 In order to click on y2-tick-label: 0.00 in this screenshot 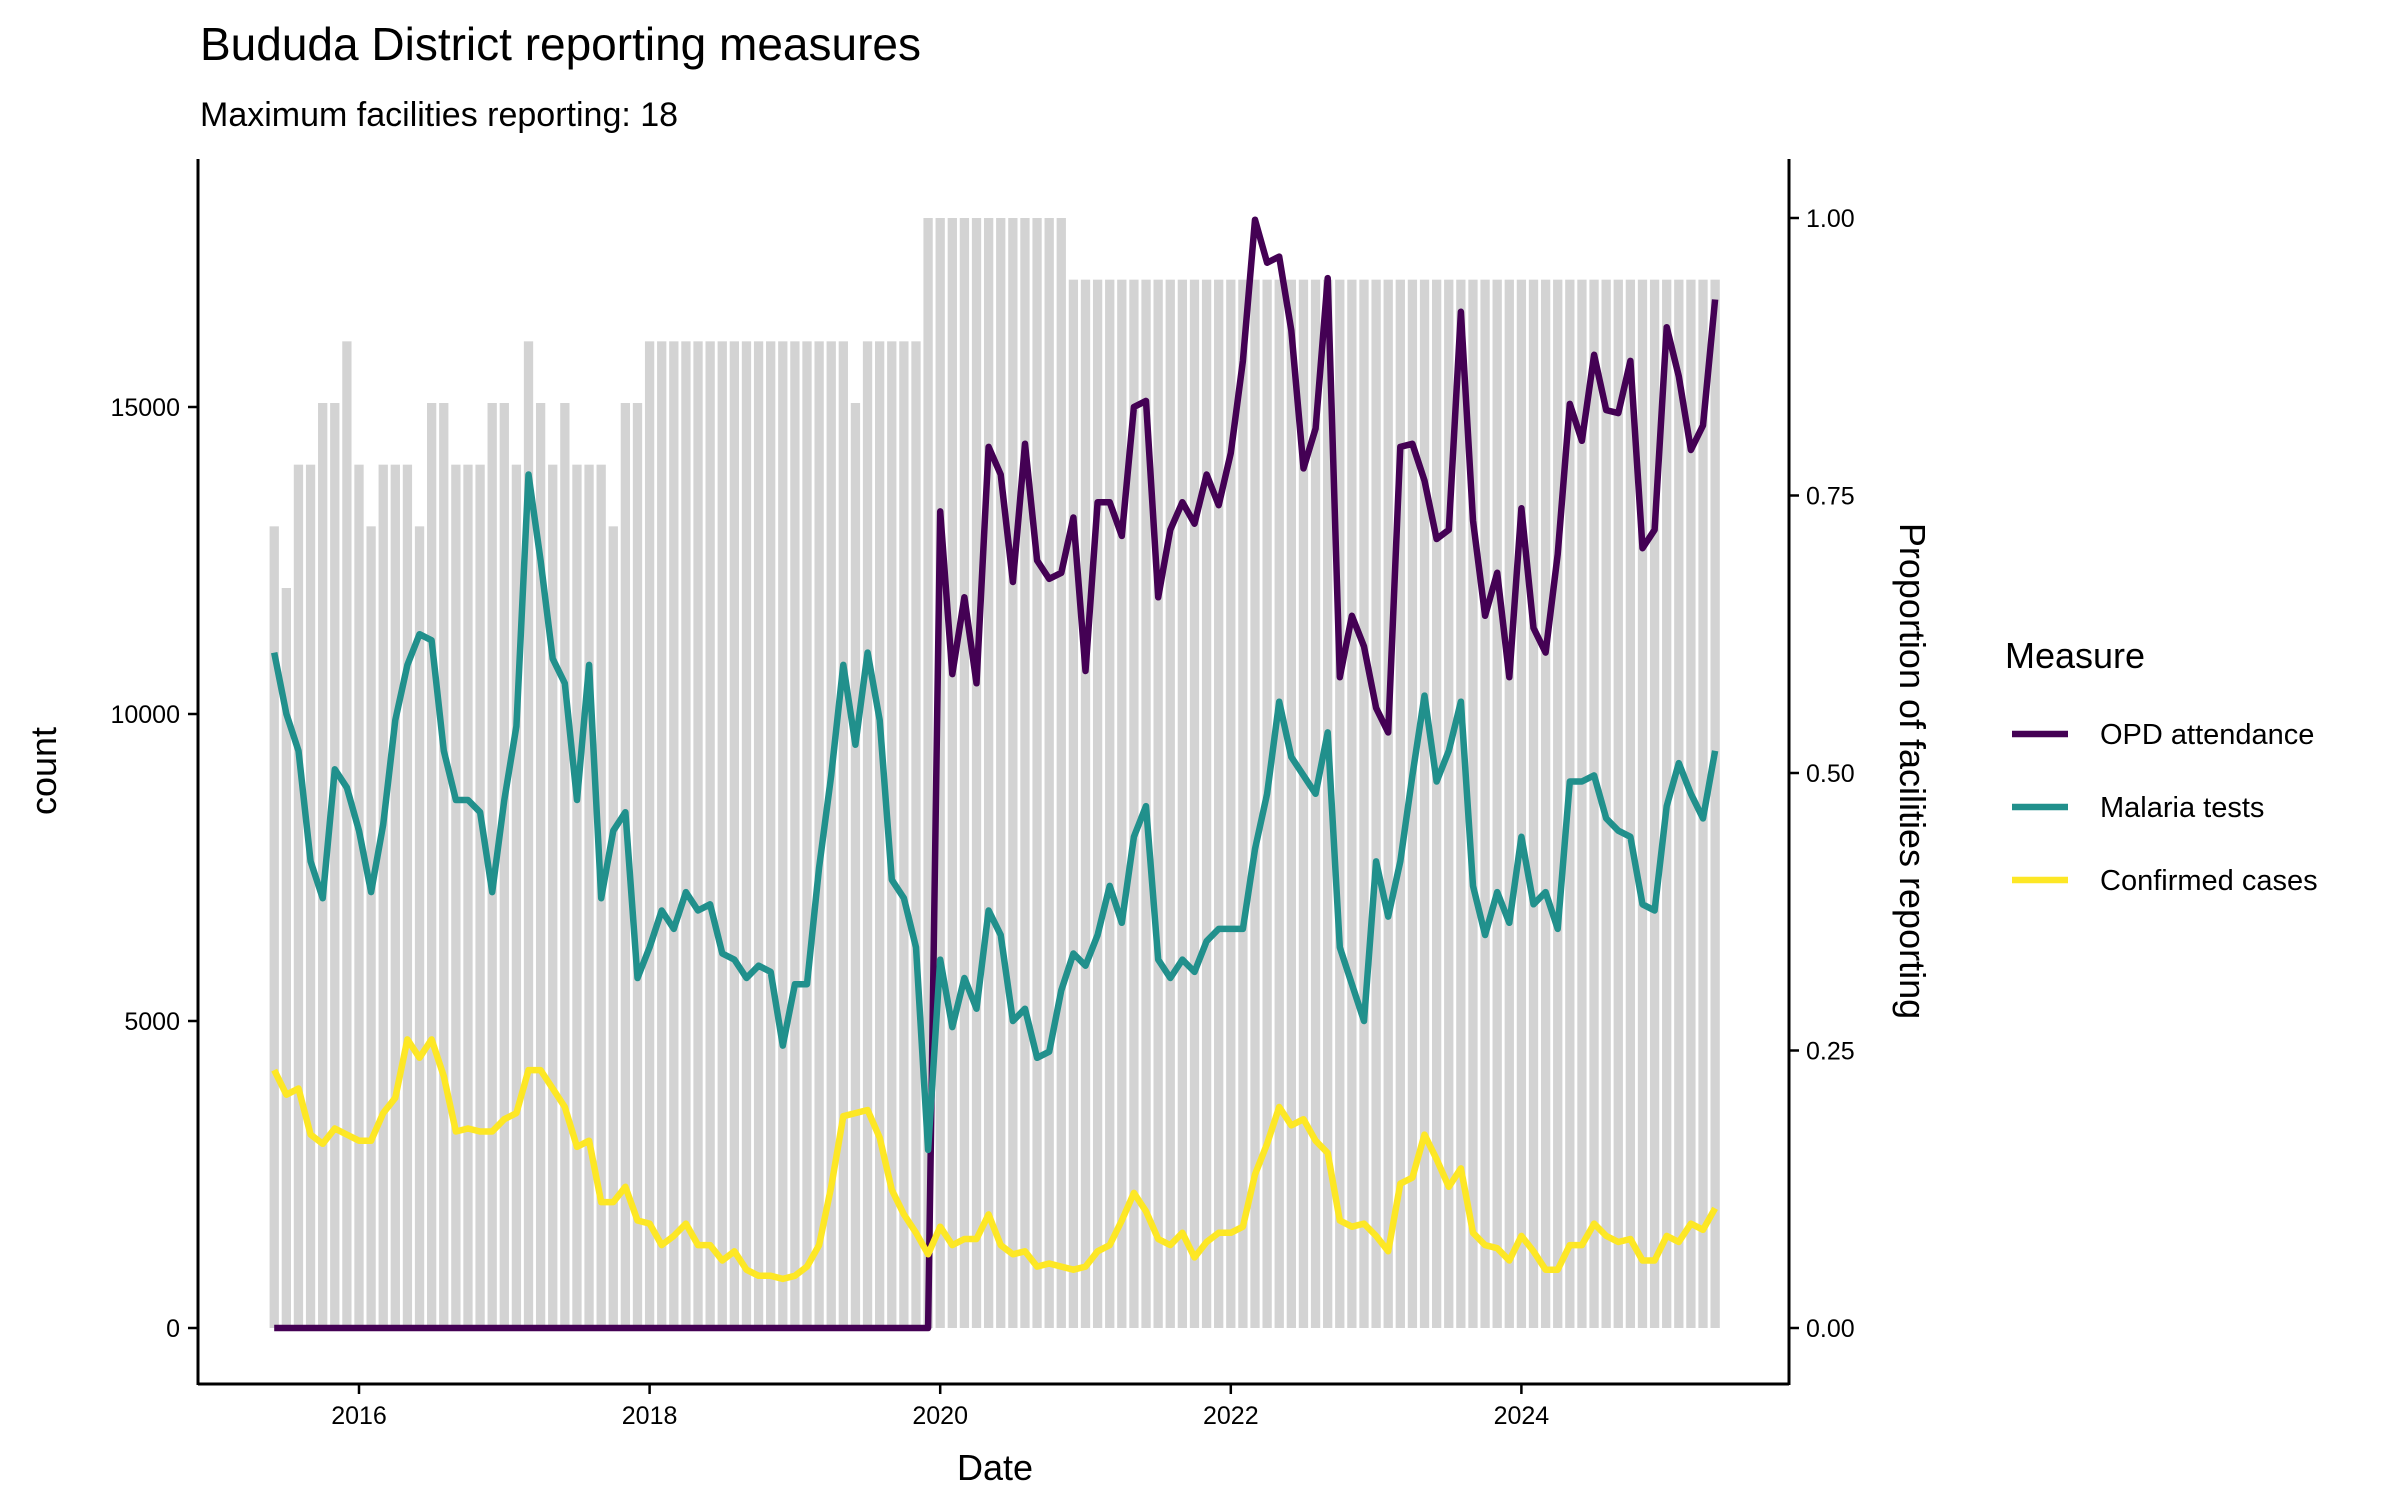, I will do `click(1830, 1329)`.